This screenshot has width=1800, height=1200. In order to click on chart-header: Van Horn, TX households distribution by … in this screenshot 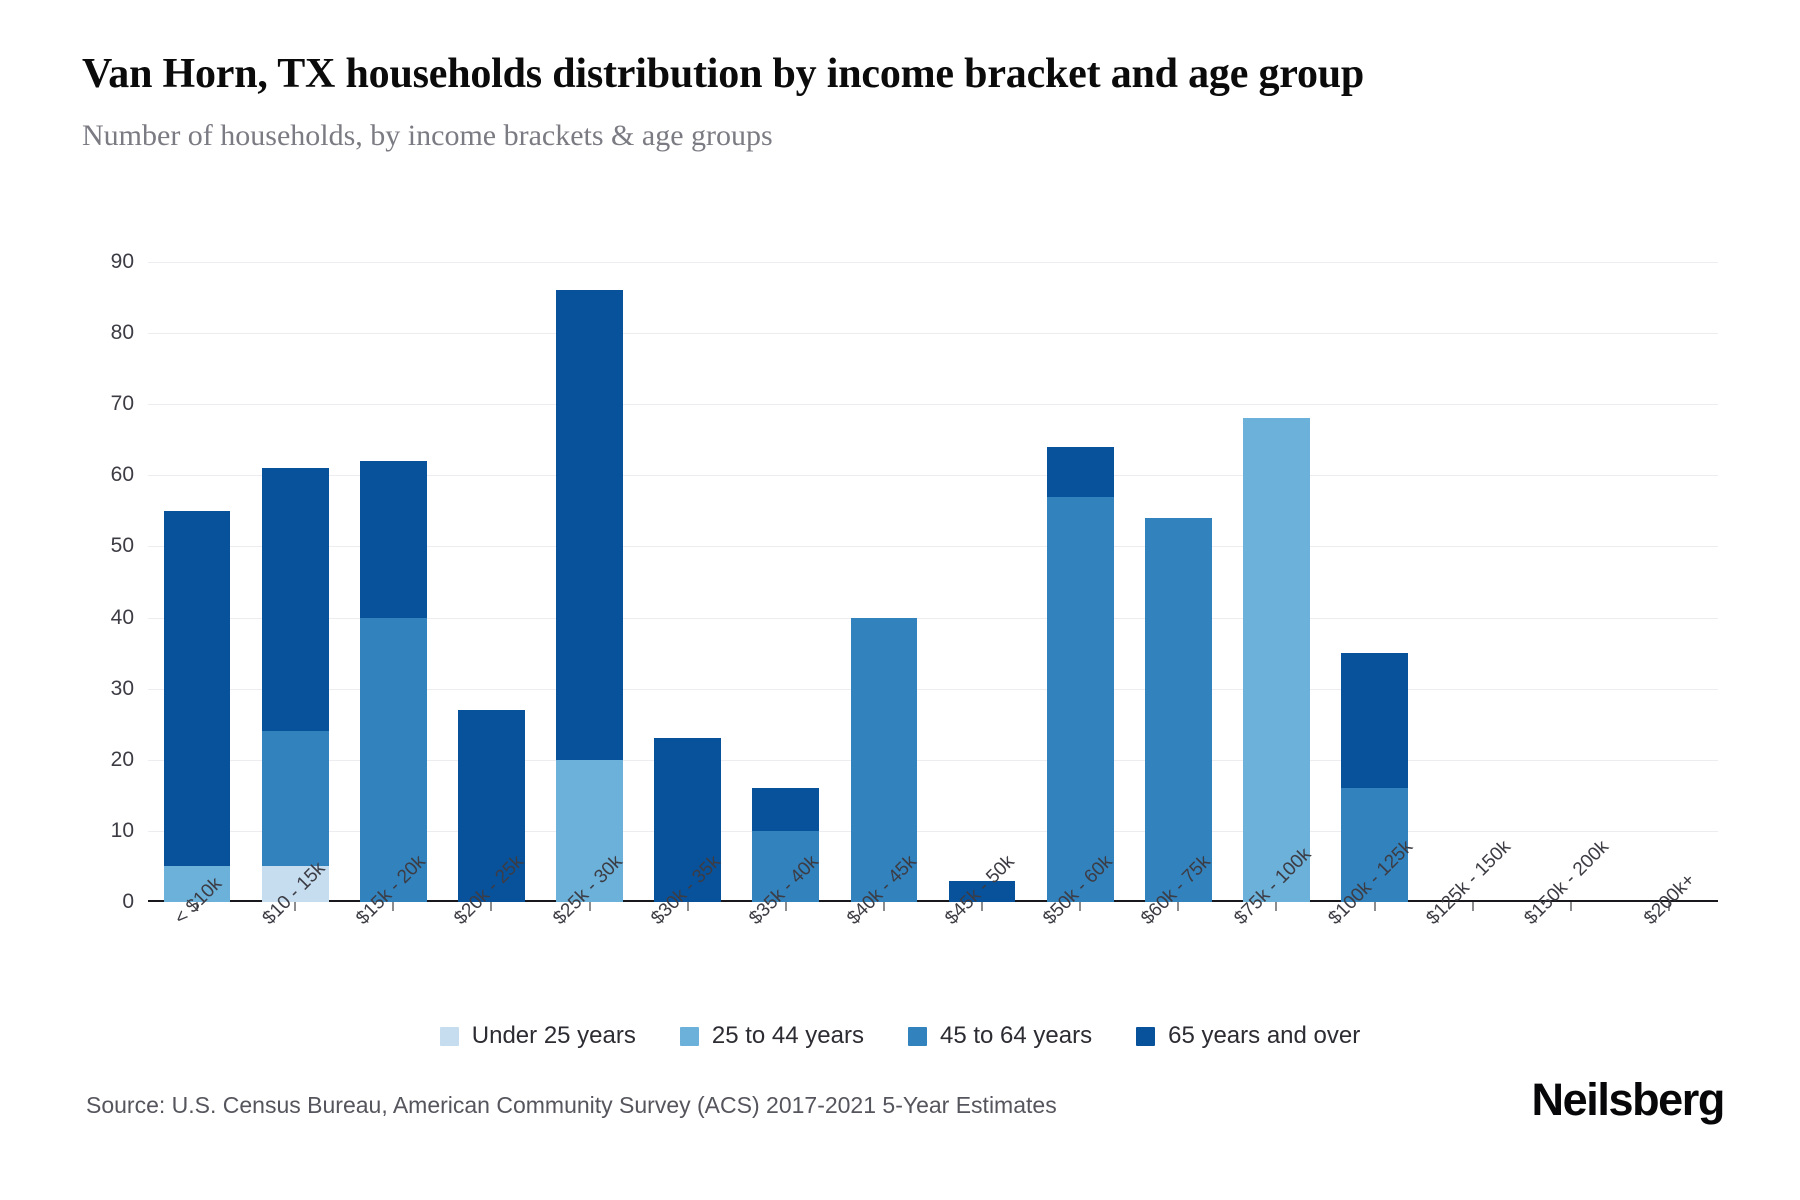, I will do `click(862, 101)`.